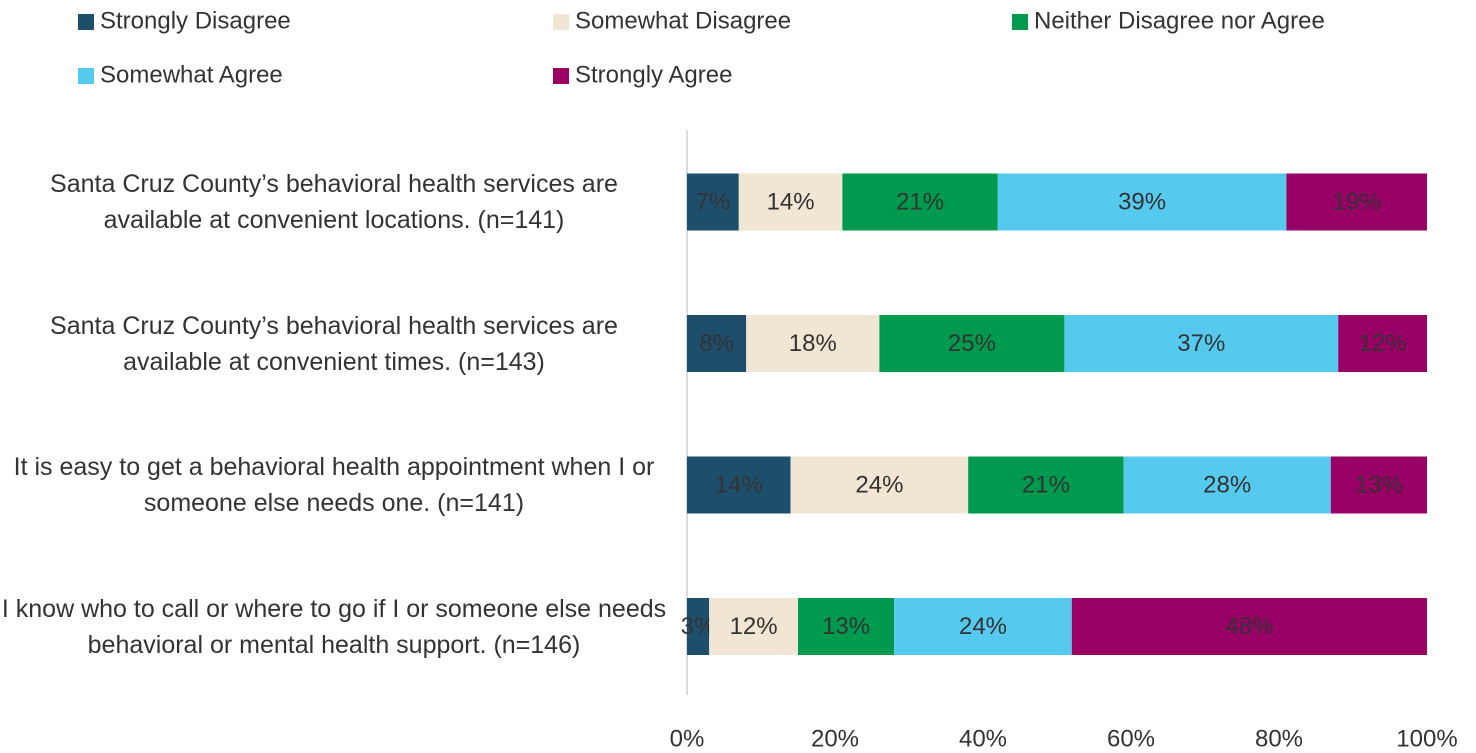 The width and height of the screenshot is (1476, 753). I want to click on data-label: 25%, so click(972, 343).